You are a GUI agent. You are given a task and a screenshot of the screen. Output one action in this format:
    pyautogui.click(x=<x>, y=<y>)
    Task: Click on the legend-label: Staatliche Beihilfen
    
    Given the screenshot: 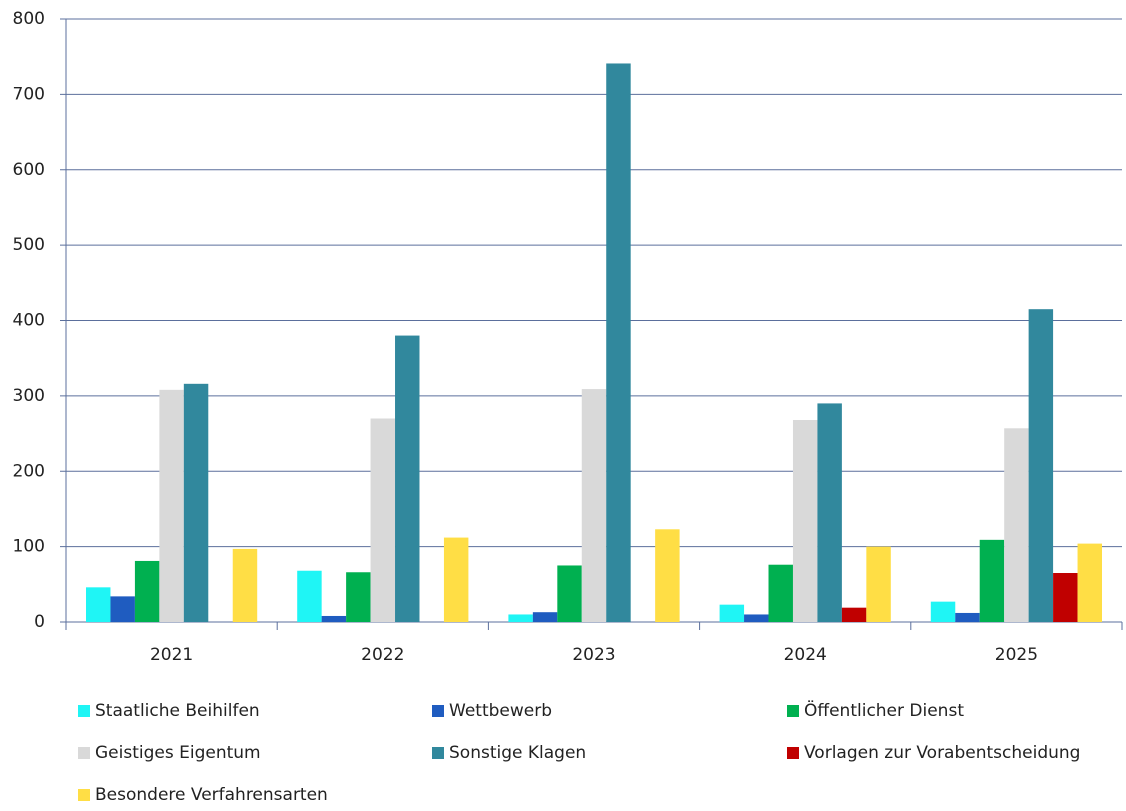 What is the action you would take?
    pyautogui.click(x=177, y=711)
    